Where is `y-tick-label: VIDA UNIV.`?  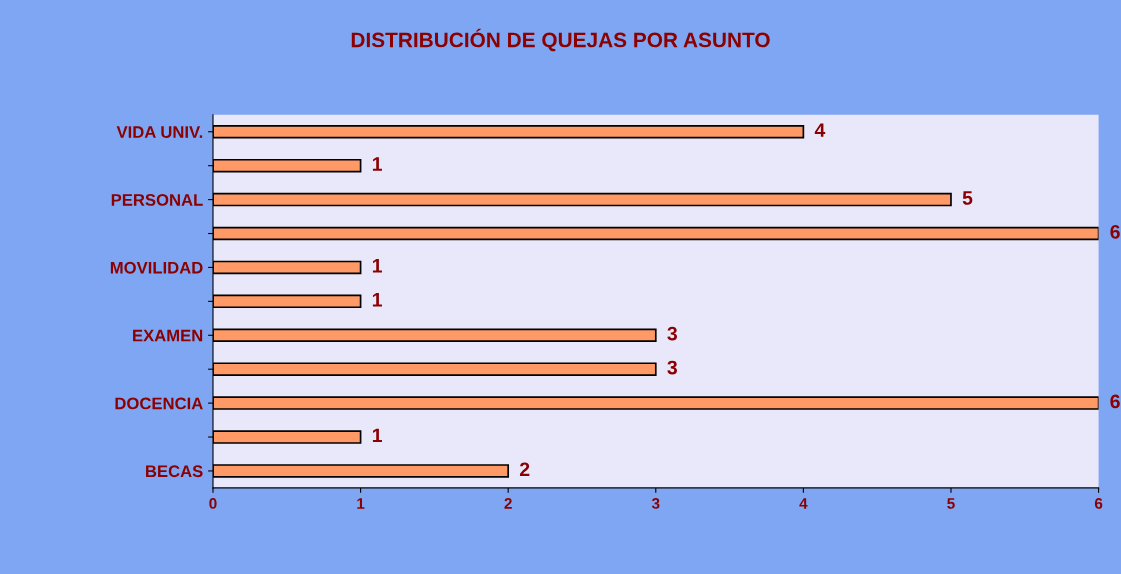
y-tick-label: VIDA UNIV. is located at coordinates (159, 132).